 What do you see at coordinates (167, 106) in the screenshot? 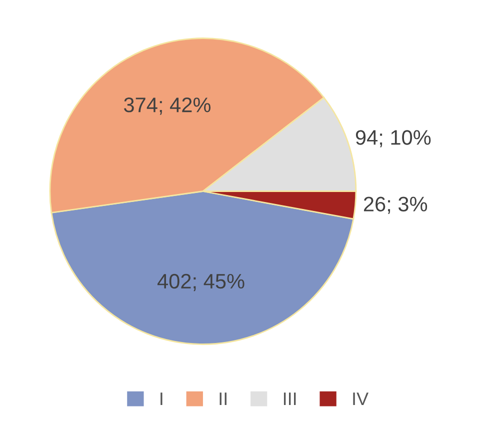
I see `data-label: 374; 42%` at bounding box center [167, 106].